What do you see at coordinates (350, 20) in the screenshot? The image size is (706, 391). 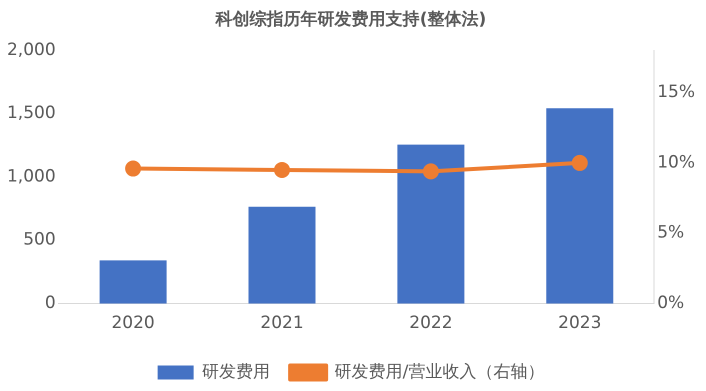 I see `chart-title: 科创综指历年研发费用支持(整体法)` at bounding box center [350, 20].